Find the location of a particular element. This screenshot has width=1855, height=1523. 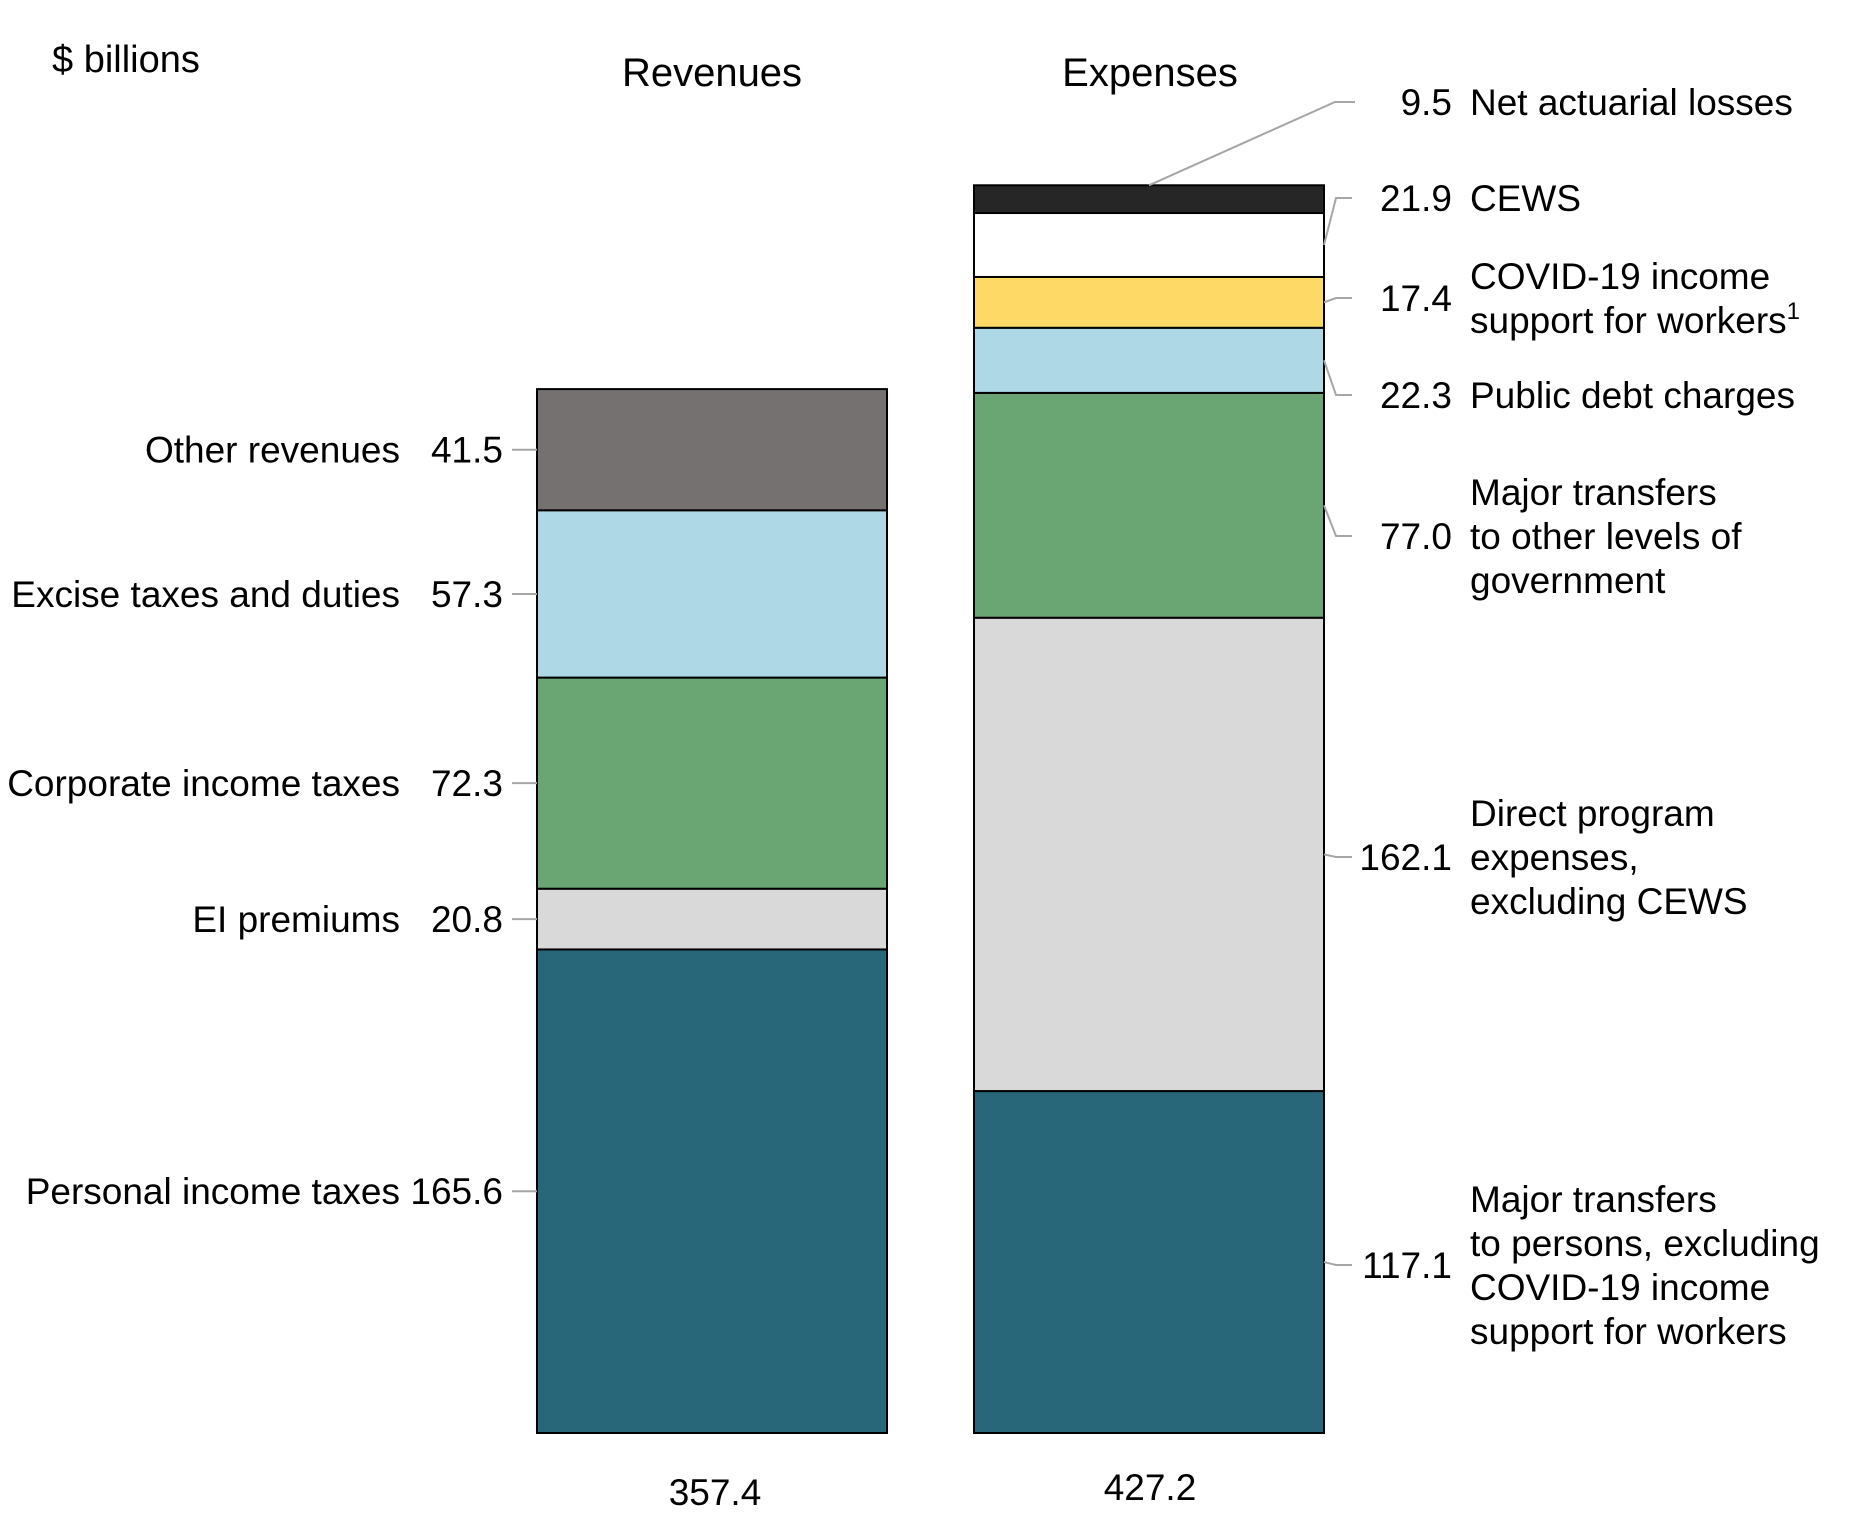

expenses-header: Expenses is located at coordinates (1150, 73).